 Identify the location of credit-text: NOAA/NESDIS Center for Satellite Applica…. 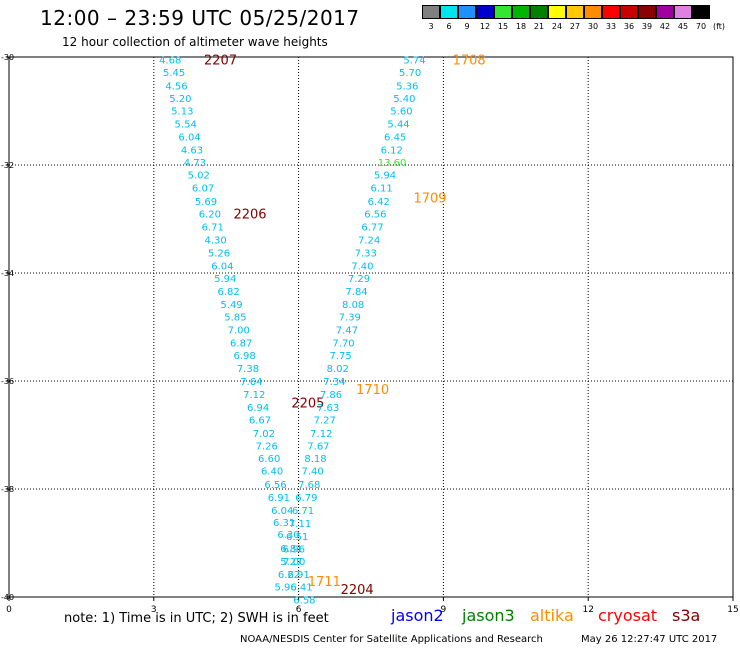
(391, 639).